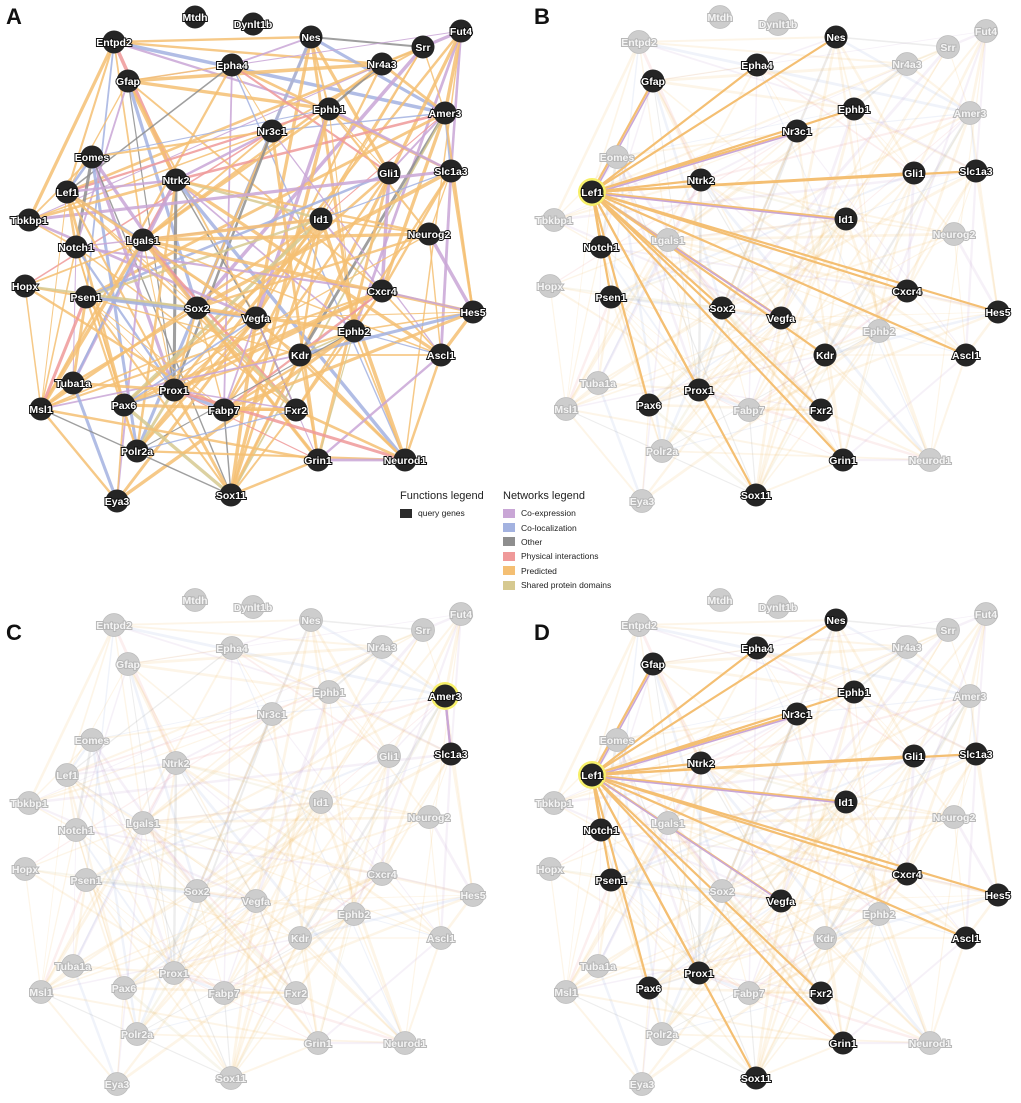  Describe the element at coordinates (195, 17) in the screenshot. I see `gene-node-mtdh: Mtdh` at that location.